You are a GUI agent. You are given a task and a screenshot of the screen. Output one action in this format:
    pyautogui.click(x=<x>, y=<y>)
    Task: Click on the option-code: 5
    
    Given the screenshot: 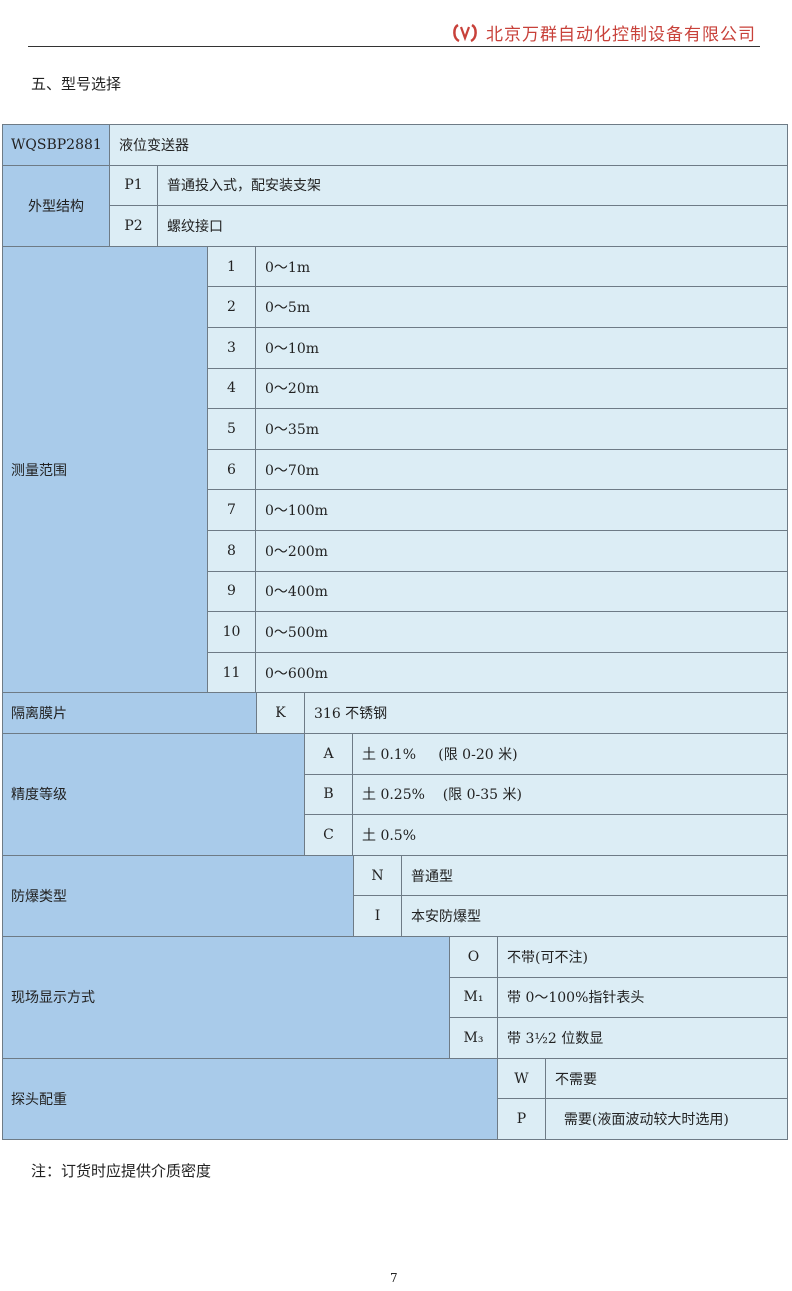 What is the action you would take?
    pyautogui.click(x=231, y=429)
    